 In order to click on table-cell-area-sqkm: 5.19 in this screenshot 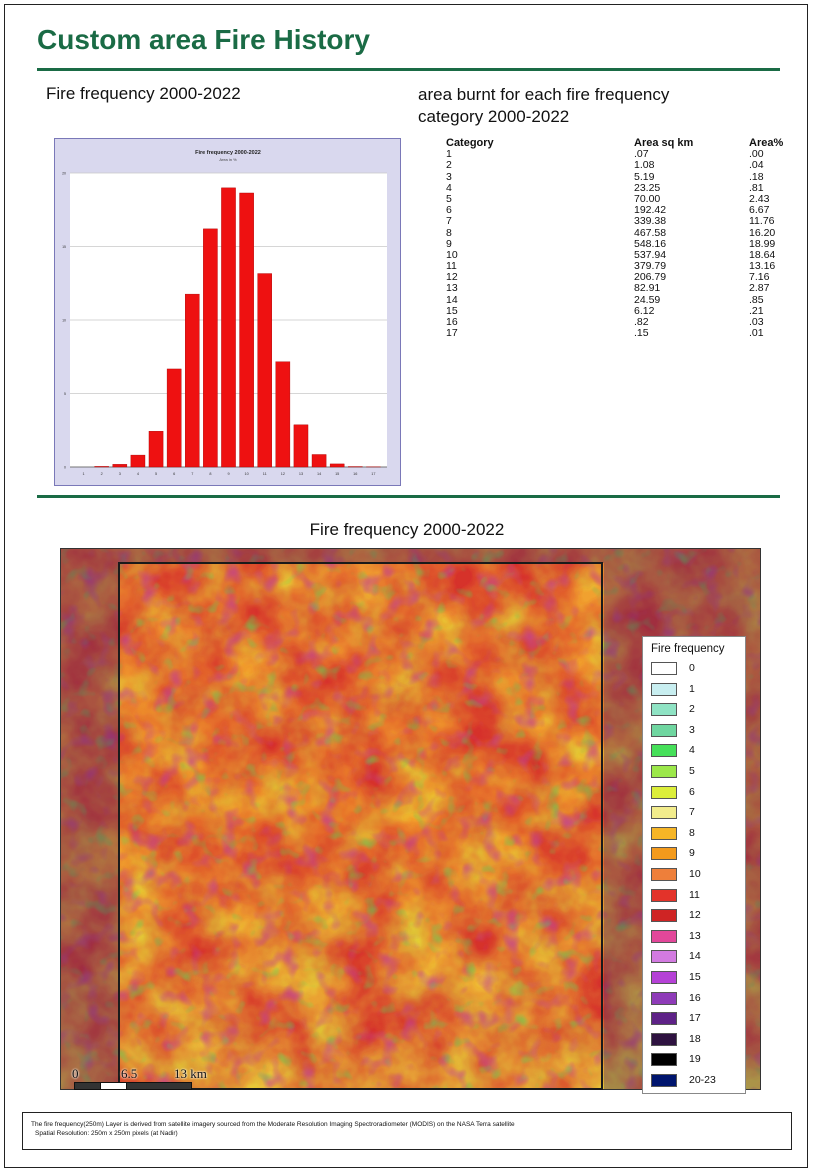, I will do `click(644, 176)`.